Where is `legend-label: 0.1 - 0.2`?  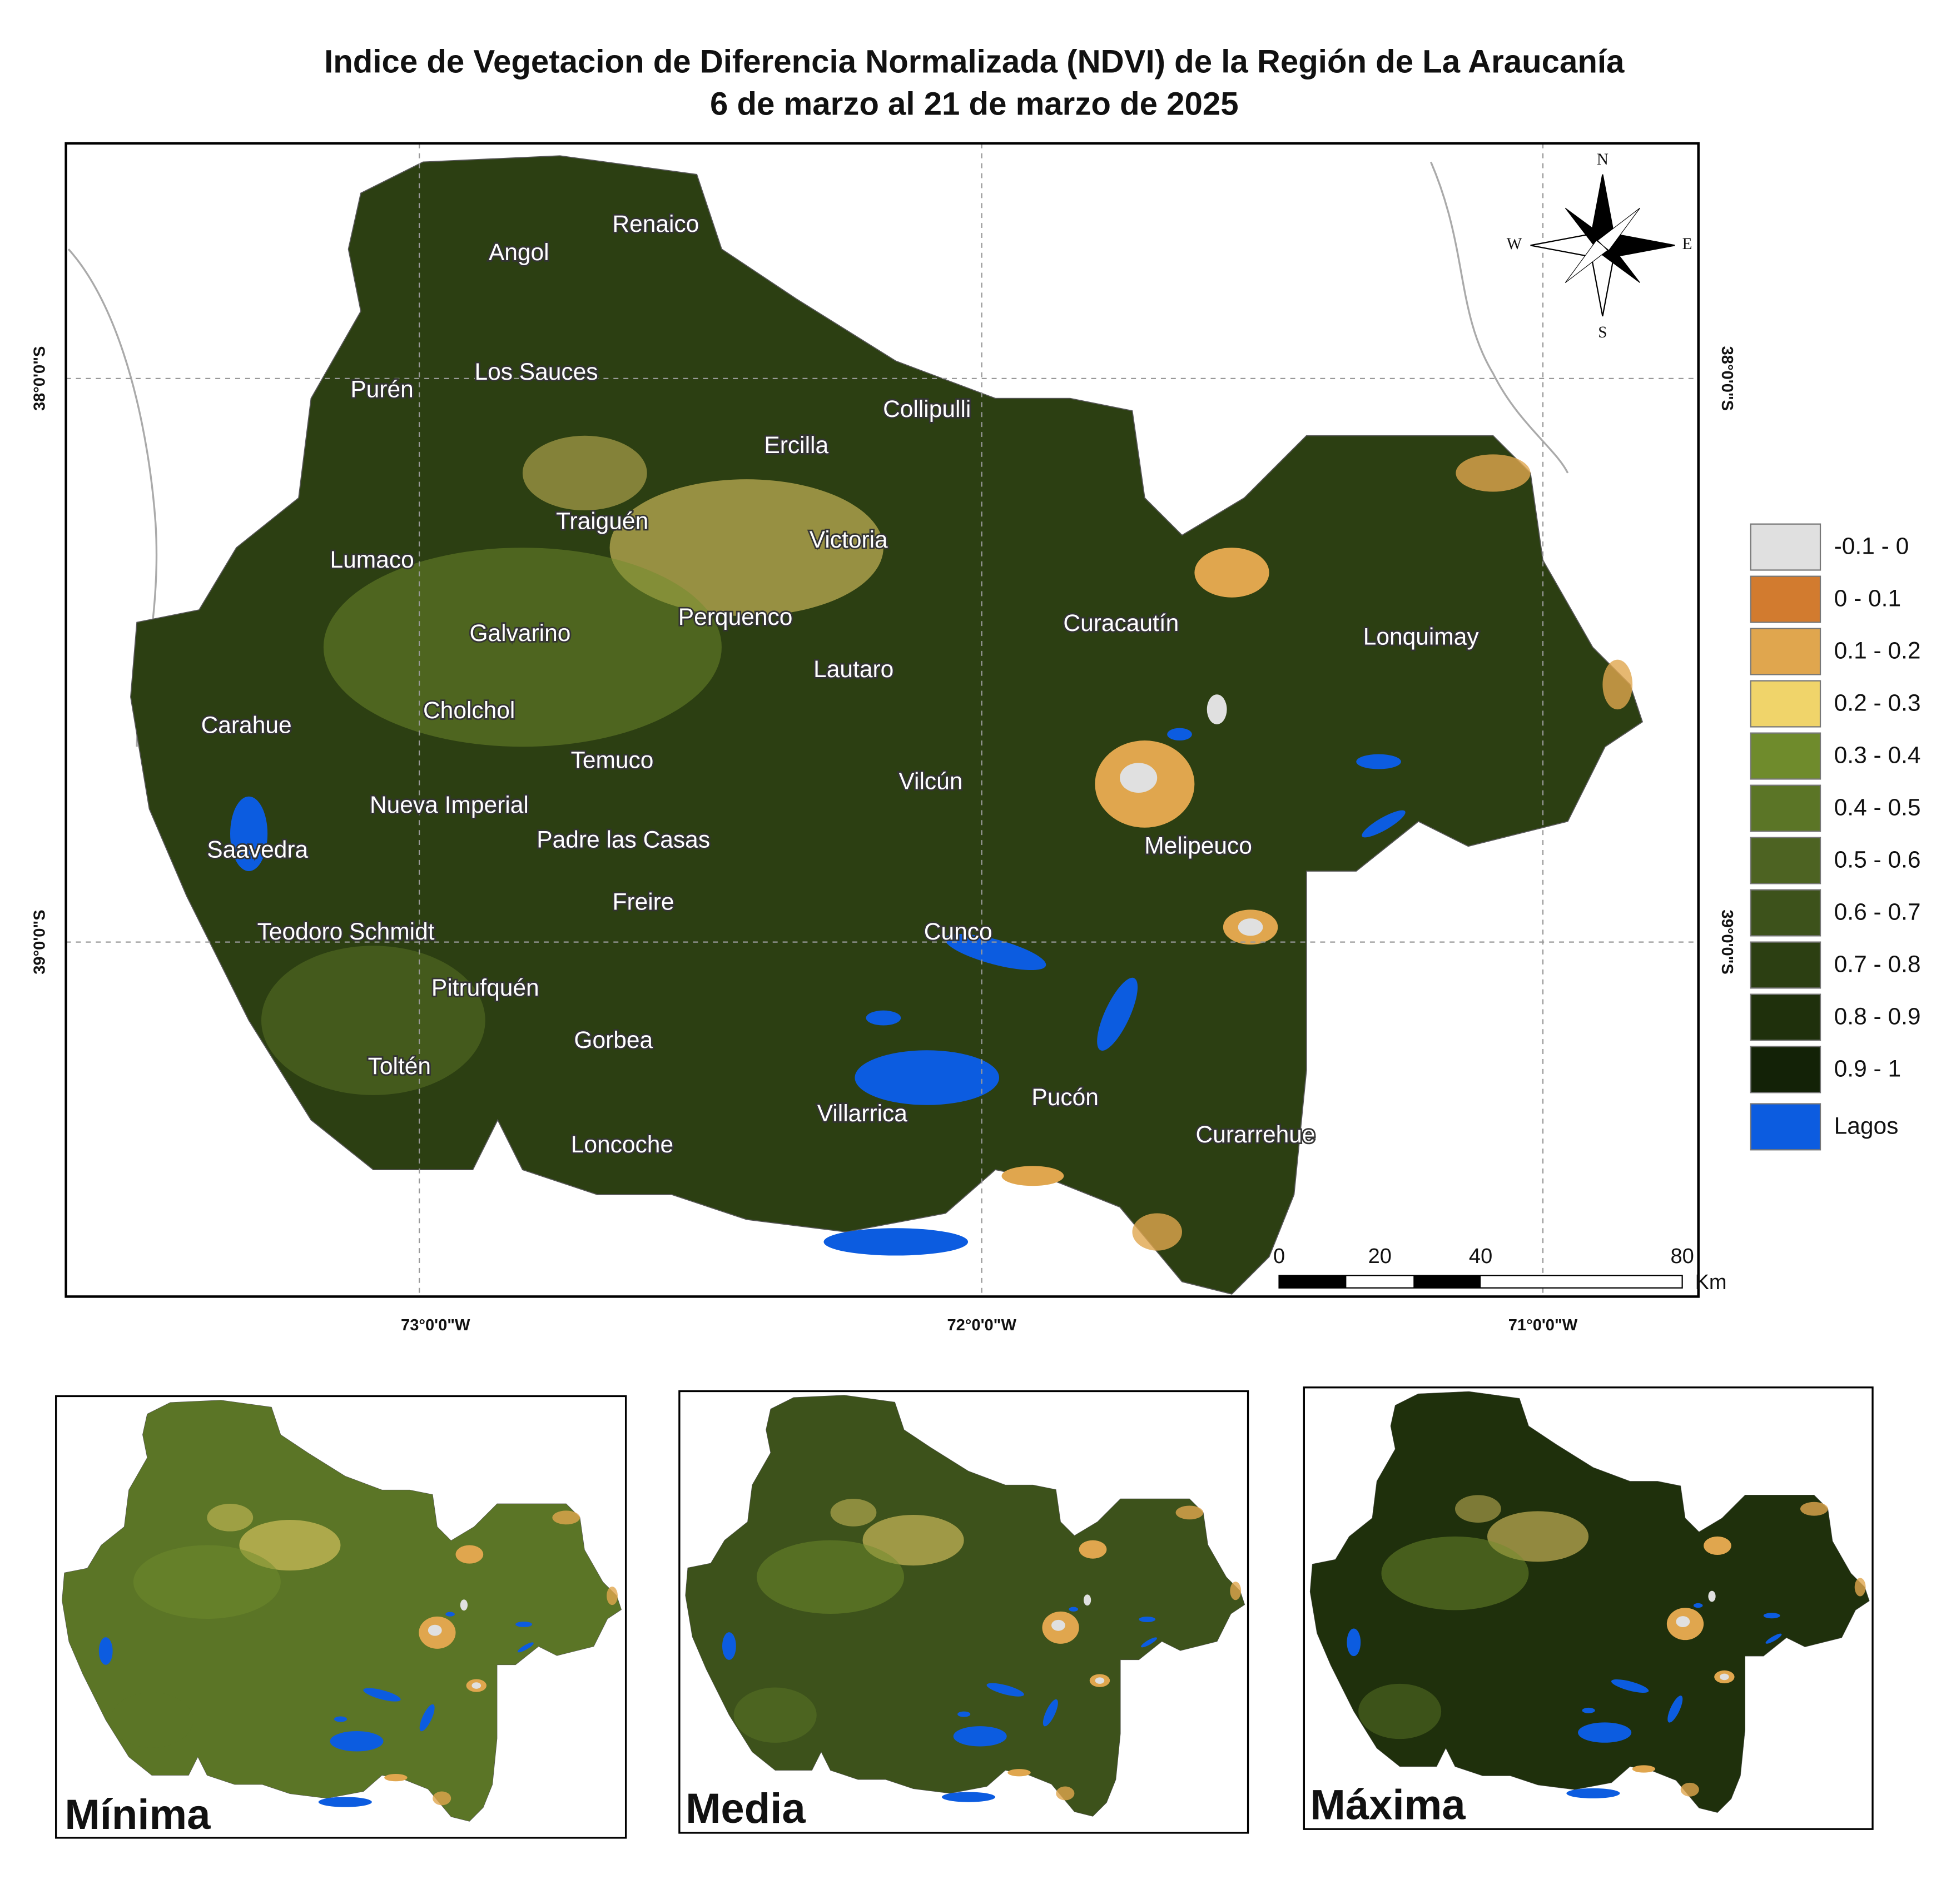
legend-label: 0.1 - 0.2 is located at coordinates (1877, 651).